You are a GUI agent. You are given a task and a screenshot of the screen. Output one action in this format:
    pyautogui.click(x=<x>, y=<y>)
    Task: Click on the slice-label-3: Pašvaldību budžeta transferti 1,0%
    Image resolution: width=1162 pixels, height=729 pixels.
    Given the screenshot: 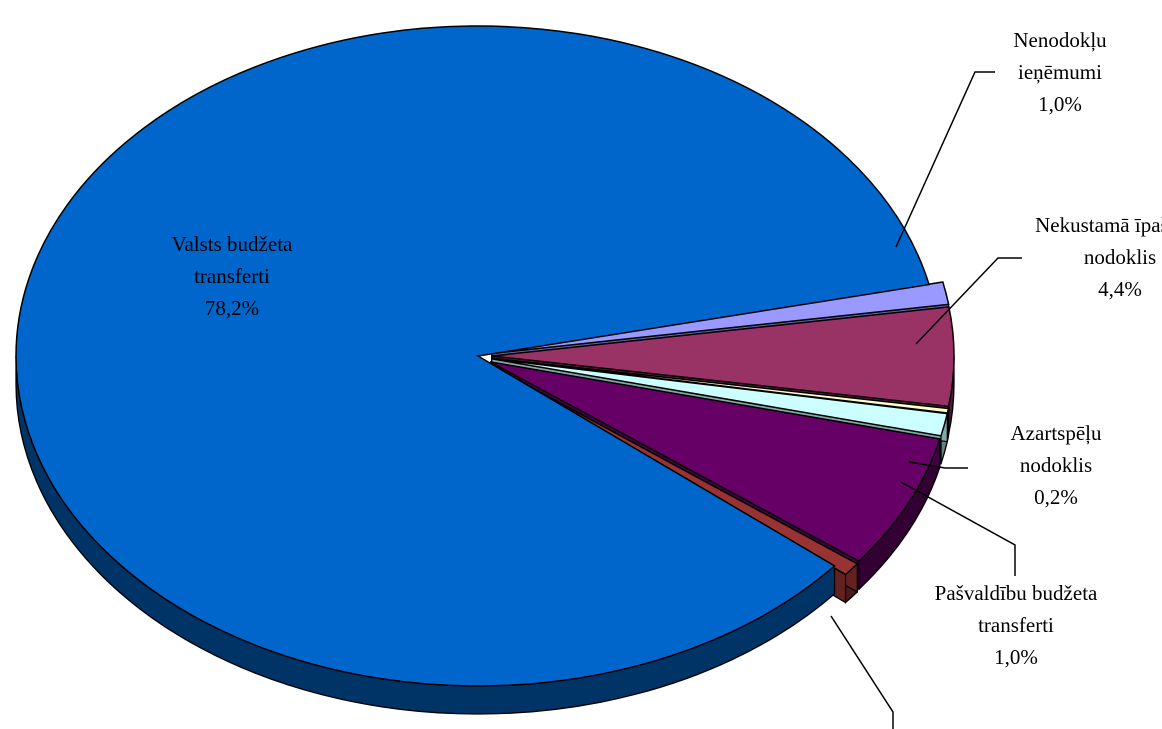 What is the action you would take?
    pyautogui.click(x=1016, y=625)
    